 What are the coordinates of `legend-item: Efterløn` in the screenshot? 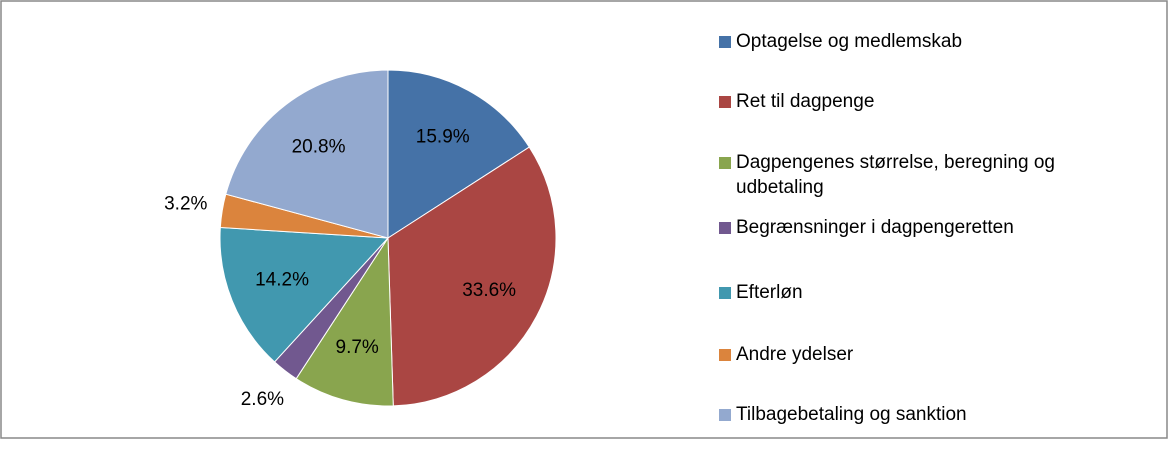 It's located at (929, 292).